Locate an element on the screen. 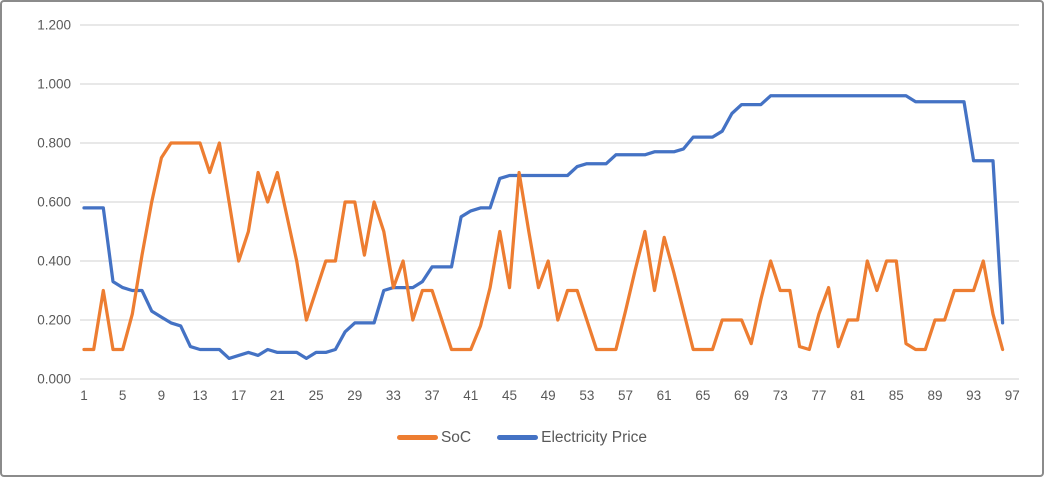 The image size is (1044, 477). x-axis-tick-label: 29 is located at coordinates (354, 395).